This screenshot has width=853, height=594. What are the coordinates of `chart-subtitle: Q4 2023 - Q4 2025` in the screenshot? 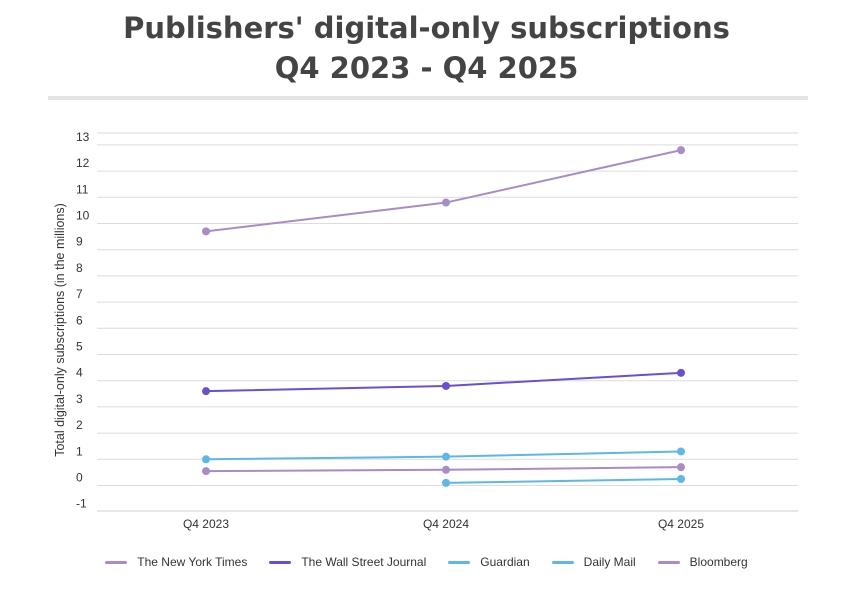 It's located at (426, 68).